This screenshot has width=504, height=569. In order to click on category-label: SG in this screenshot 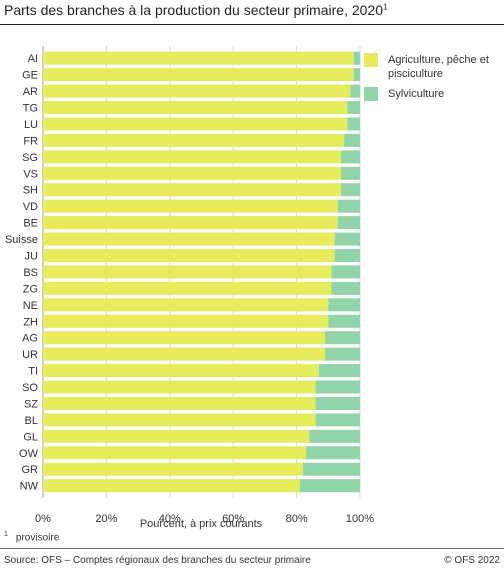, I will do `click(30, 158)`.